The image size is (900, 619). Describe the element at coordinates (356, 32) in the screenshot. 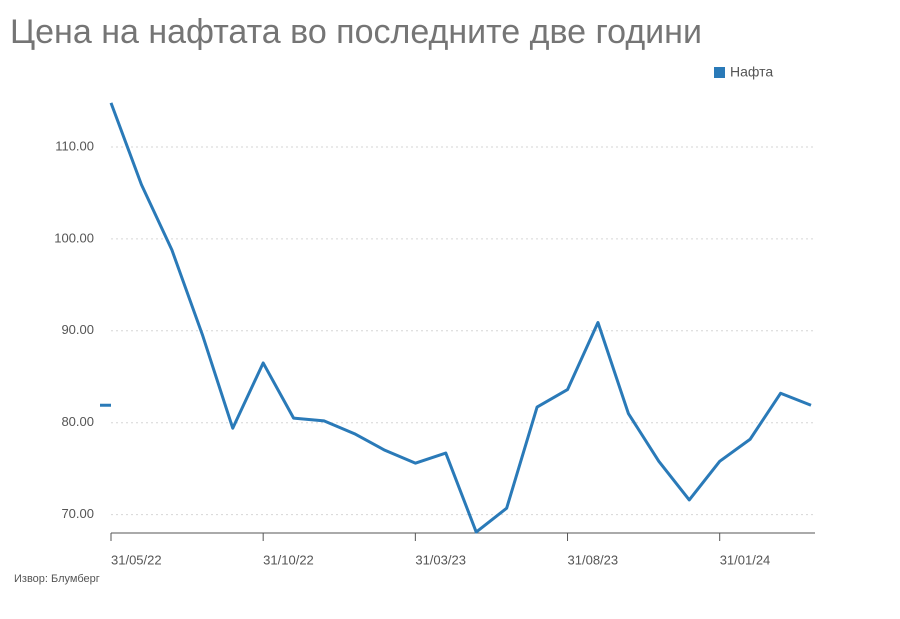

I see `chart-title: Цена на нафтата во последните две години` at that location.